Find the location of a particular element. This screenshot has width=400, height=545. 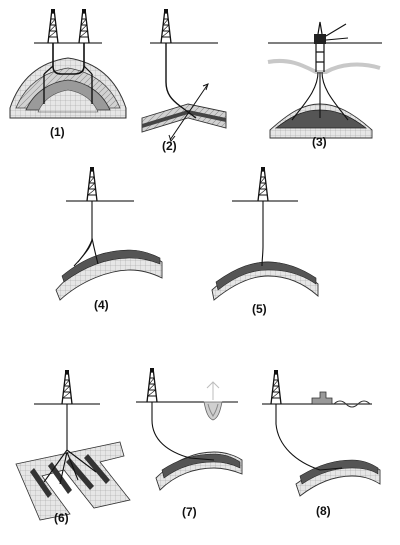

panel-7-diagram is located at coordinates (189, 429).